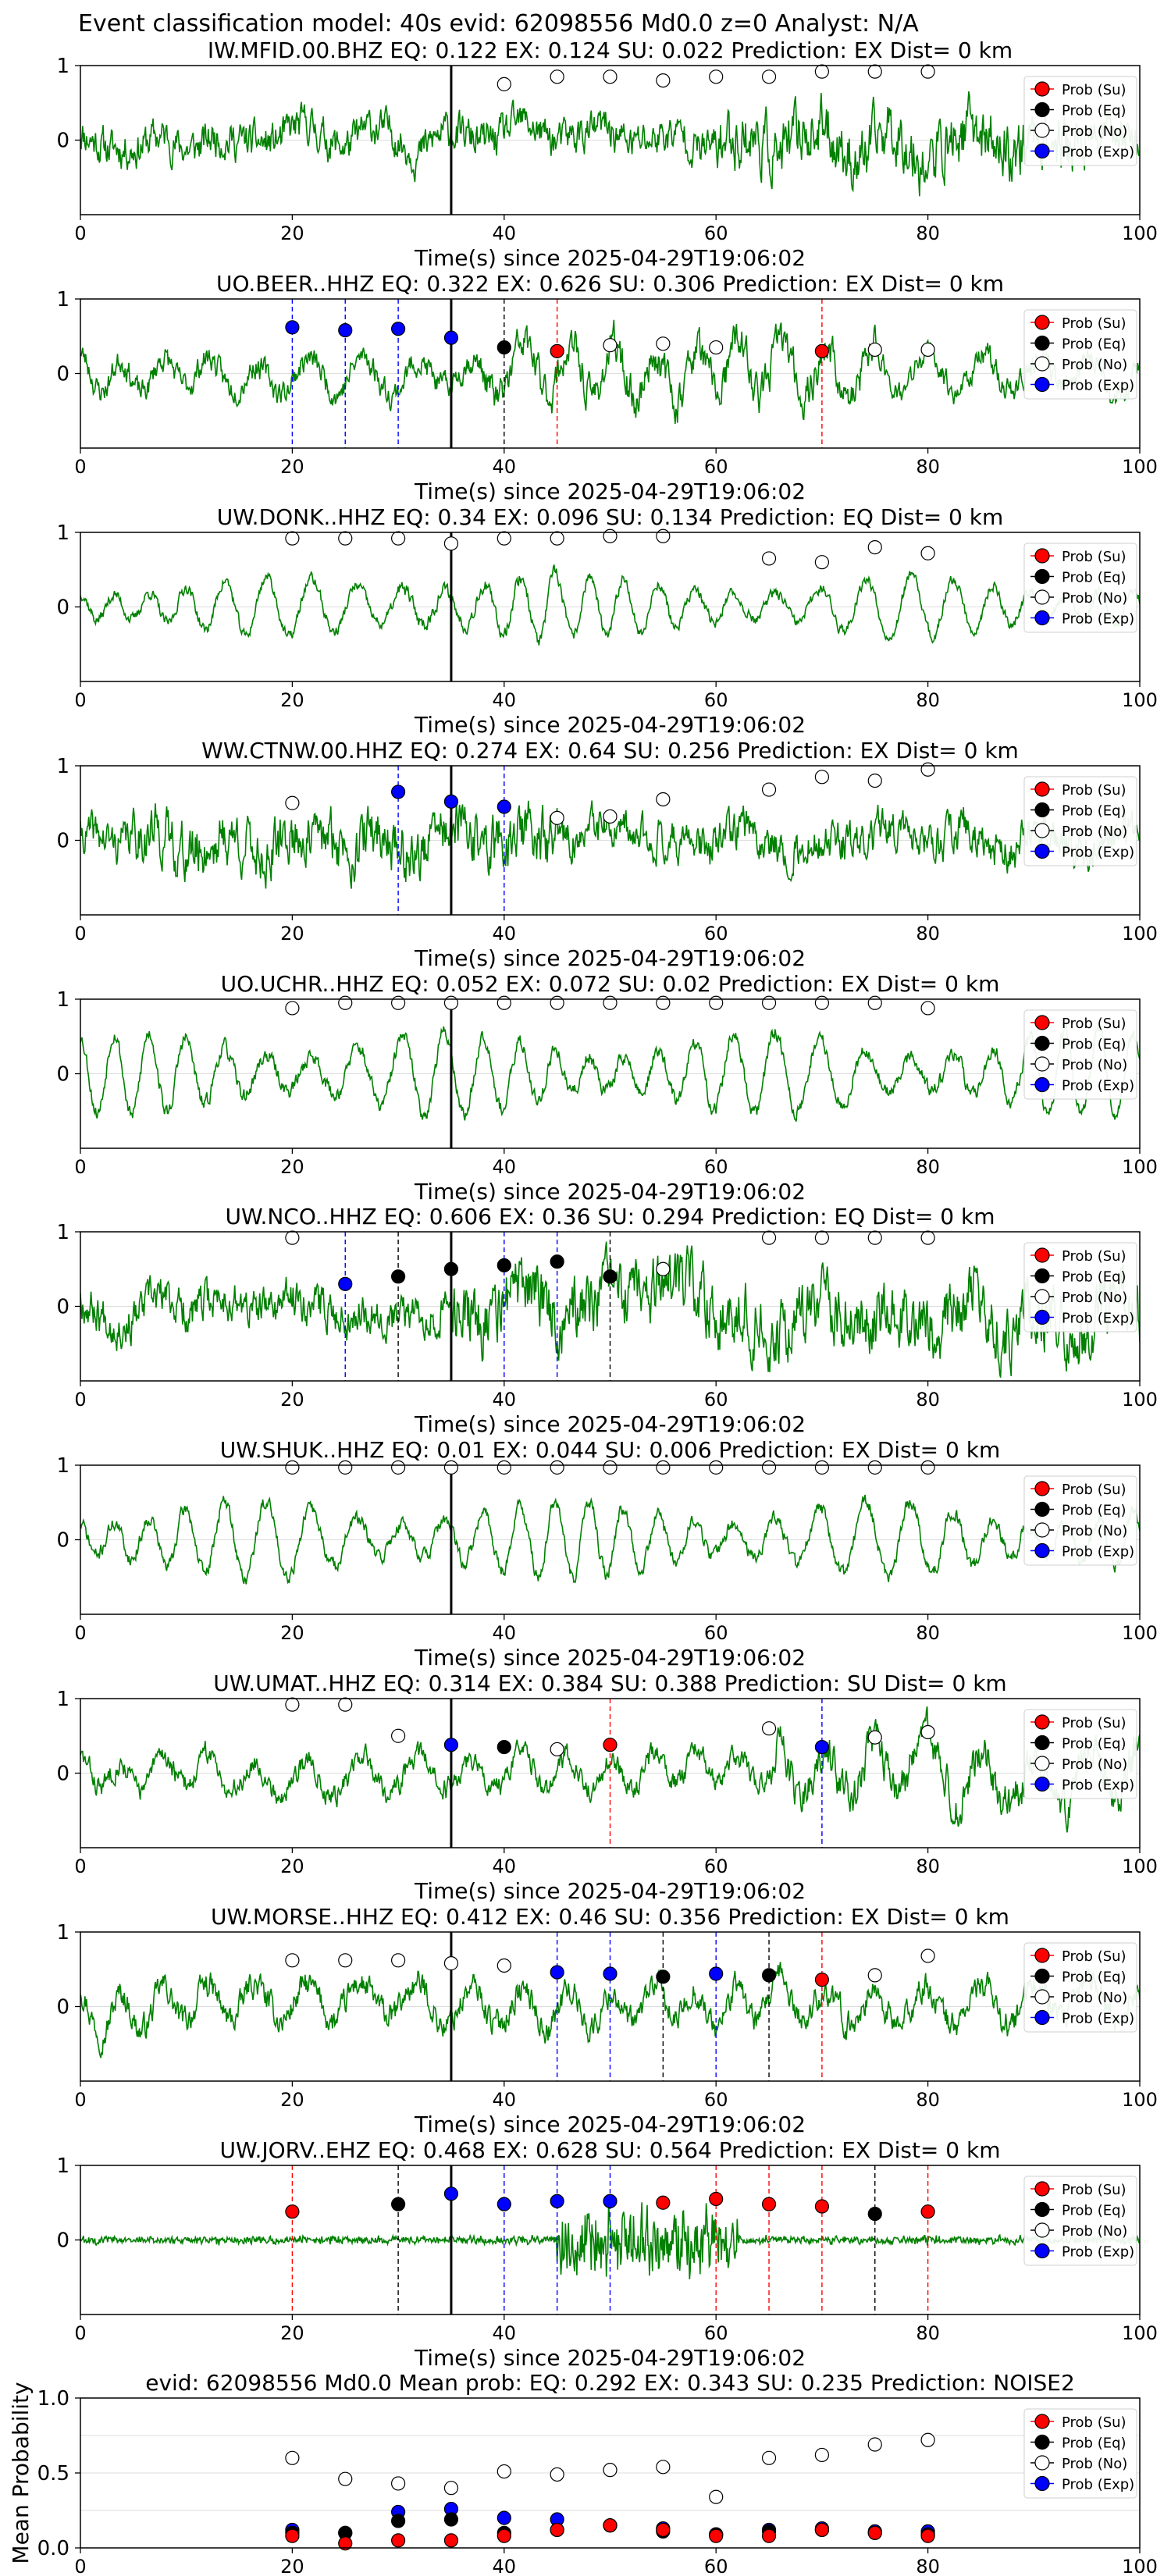 The image size is (1171, 2576). I want to click on waveform-trace, so click(610, 1309).